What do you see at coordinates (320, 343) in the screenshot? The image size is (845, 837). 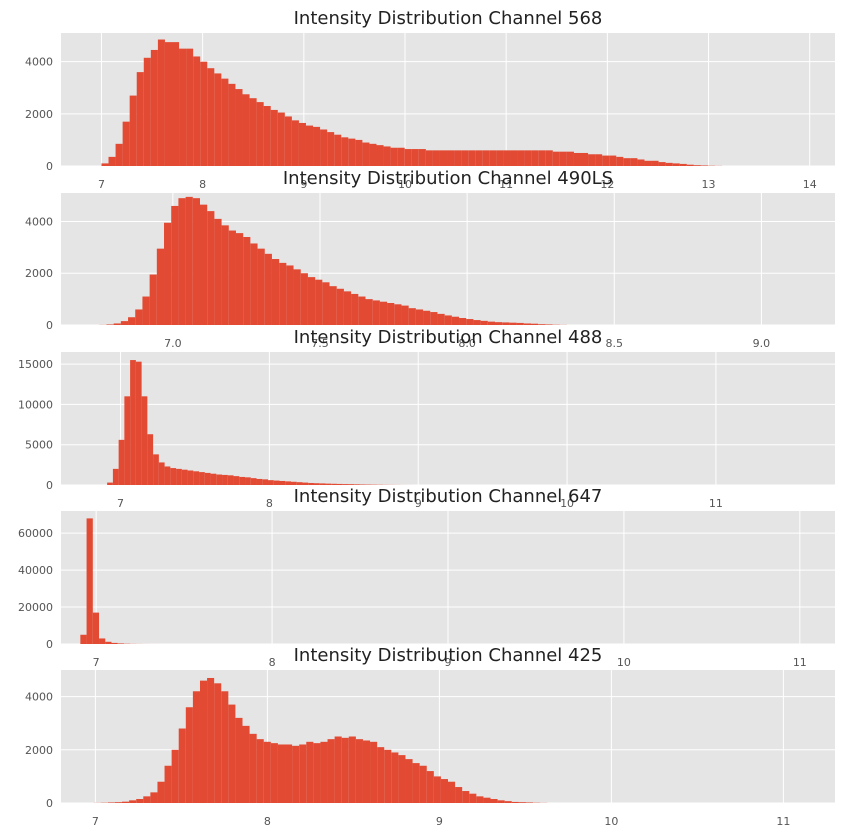 I see `x-tick-label: 7.5` at bounding box center [320, 343].